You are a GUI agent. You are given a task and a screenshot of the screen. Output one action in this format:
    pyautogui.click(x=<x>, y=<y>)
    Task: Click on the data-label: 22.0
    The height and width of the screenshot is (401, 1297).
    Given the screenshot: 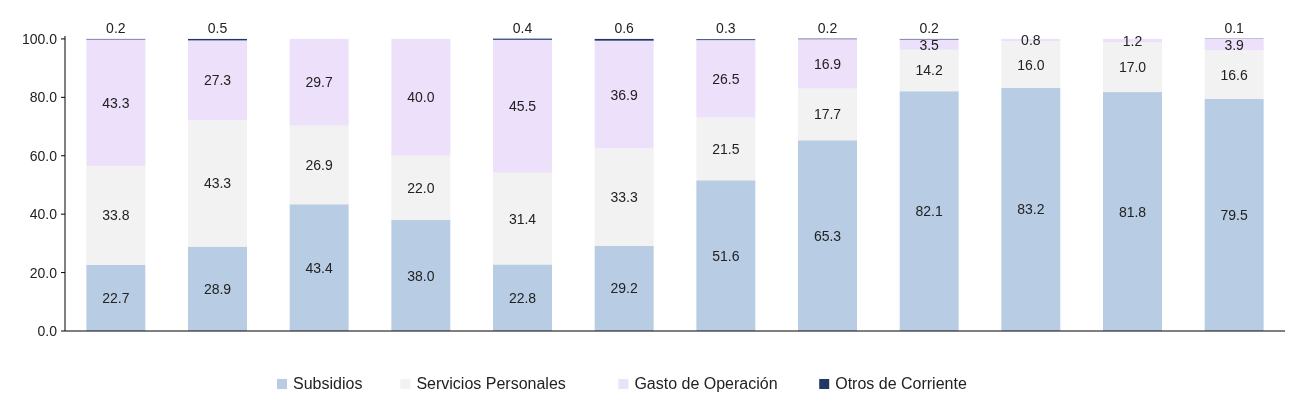 What is the action you would take?
    pyautogui.click(x=421, y=187)
    